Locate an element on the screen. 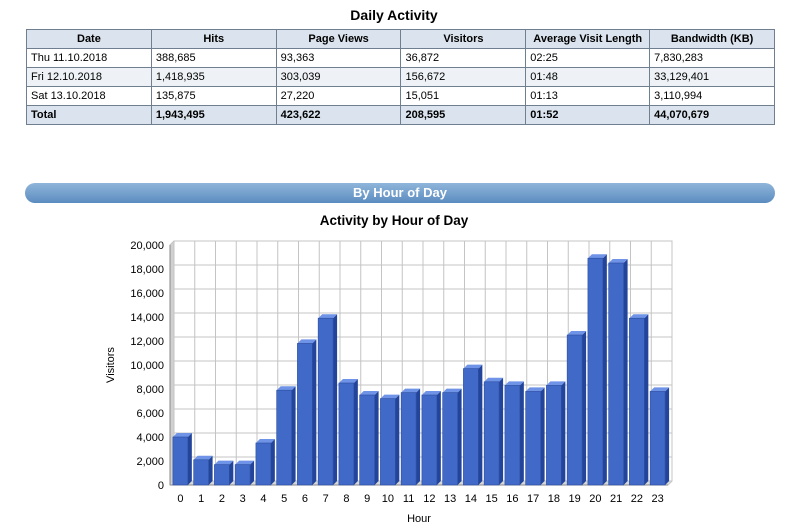 The image size is (788, 530). cell-avg-visit-length: 02:25 is located at coordinates (588, 58).